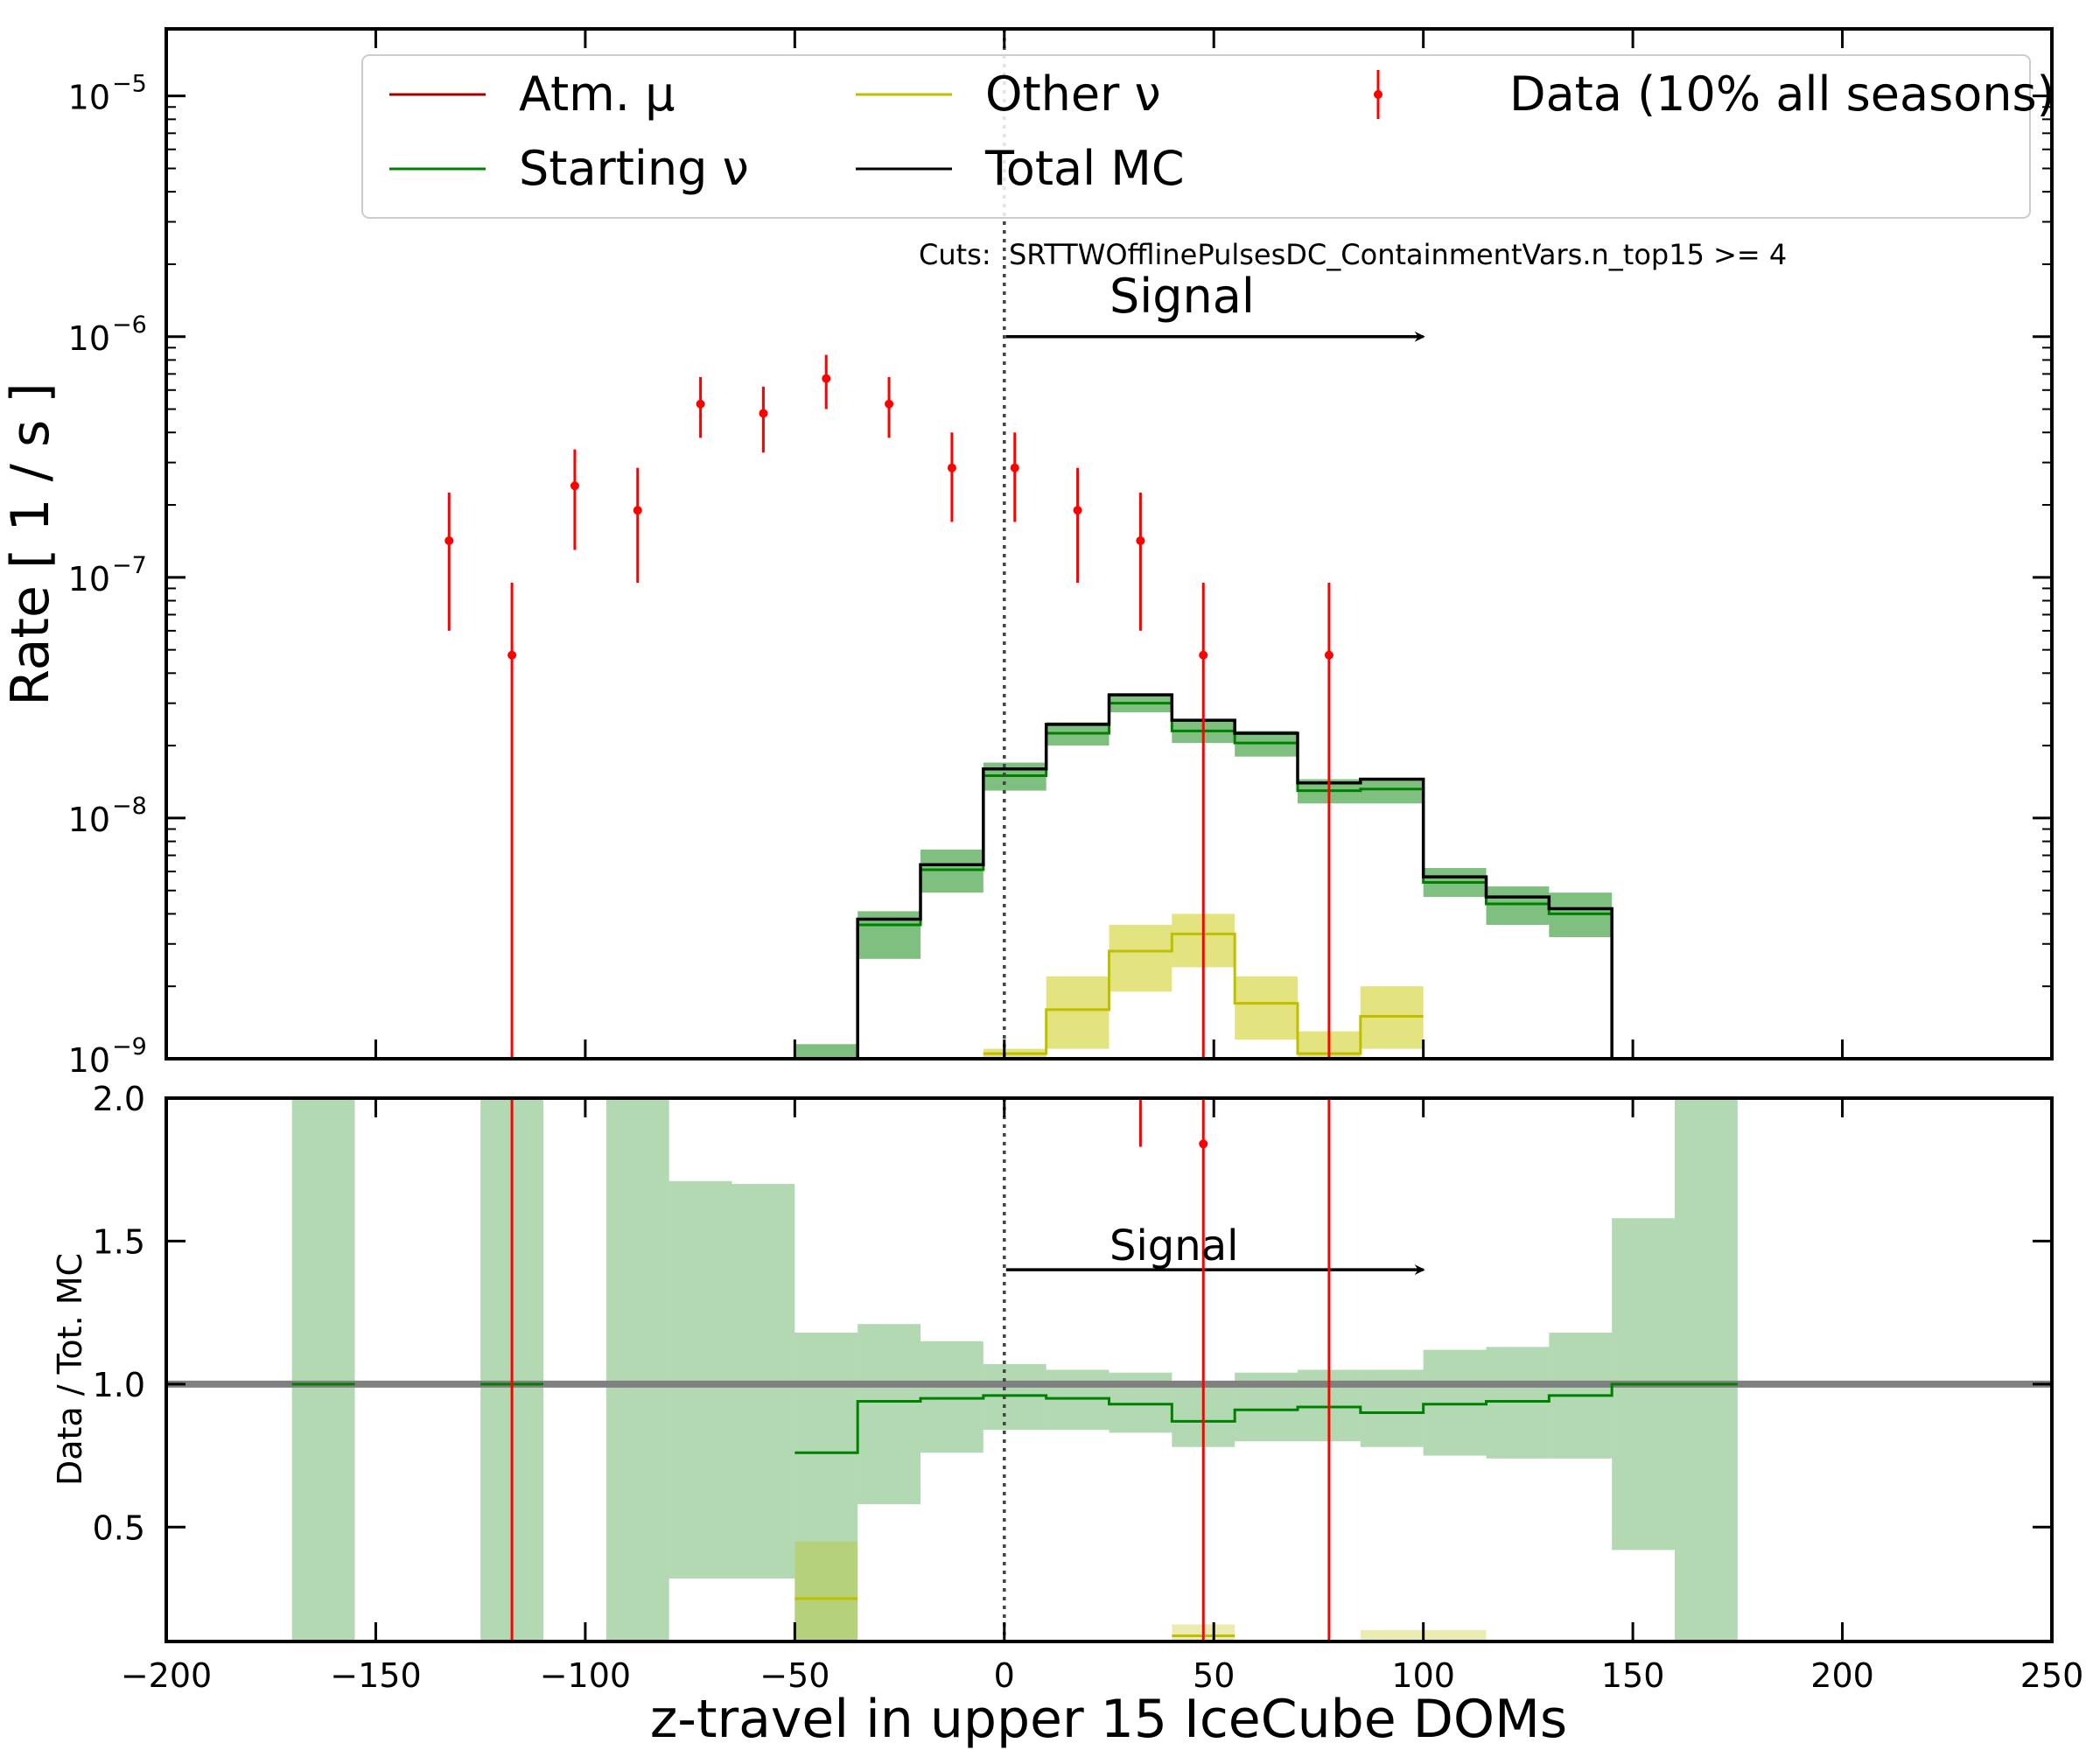 The width and height of the screenshot is (2100, 1750). What do you see at coordinates (585, 1675) in the screenshot?
I see `x-tick-label-2: −100` at bounding box center [585, 1675].